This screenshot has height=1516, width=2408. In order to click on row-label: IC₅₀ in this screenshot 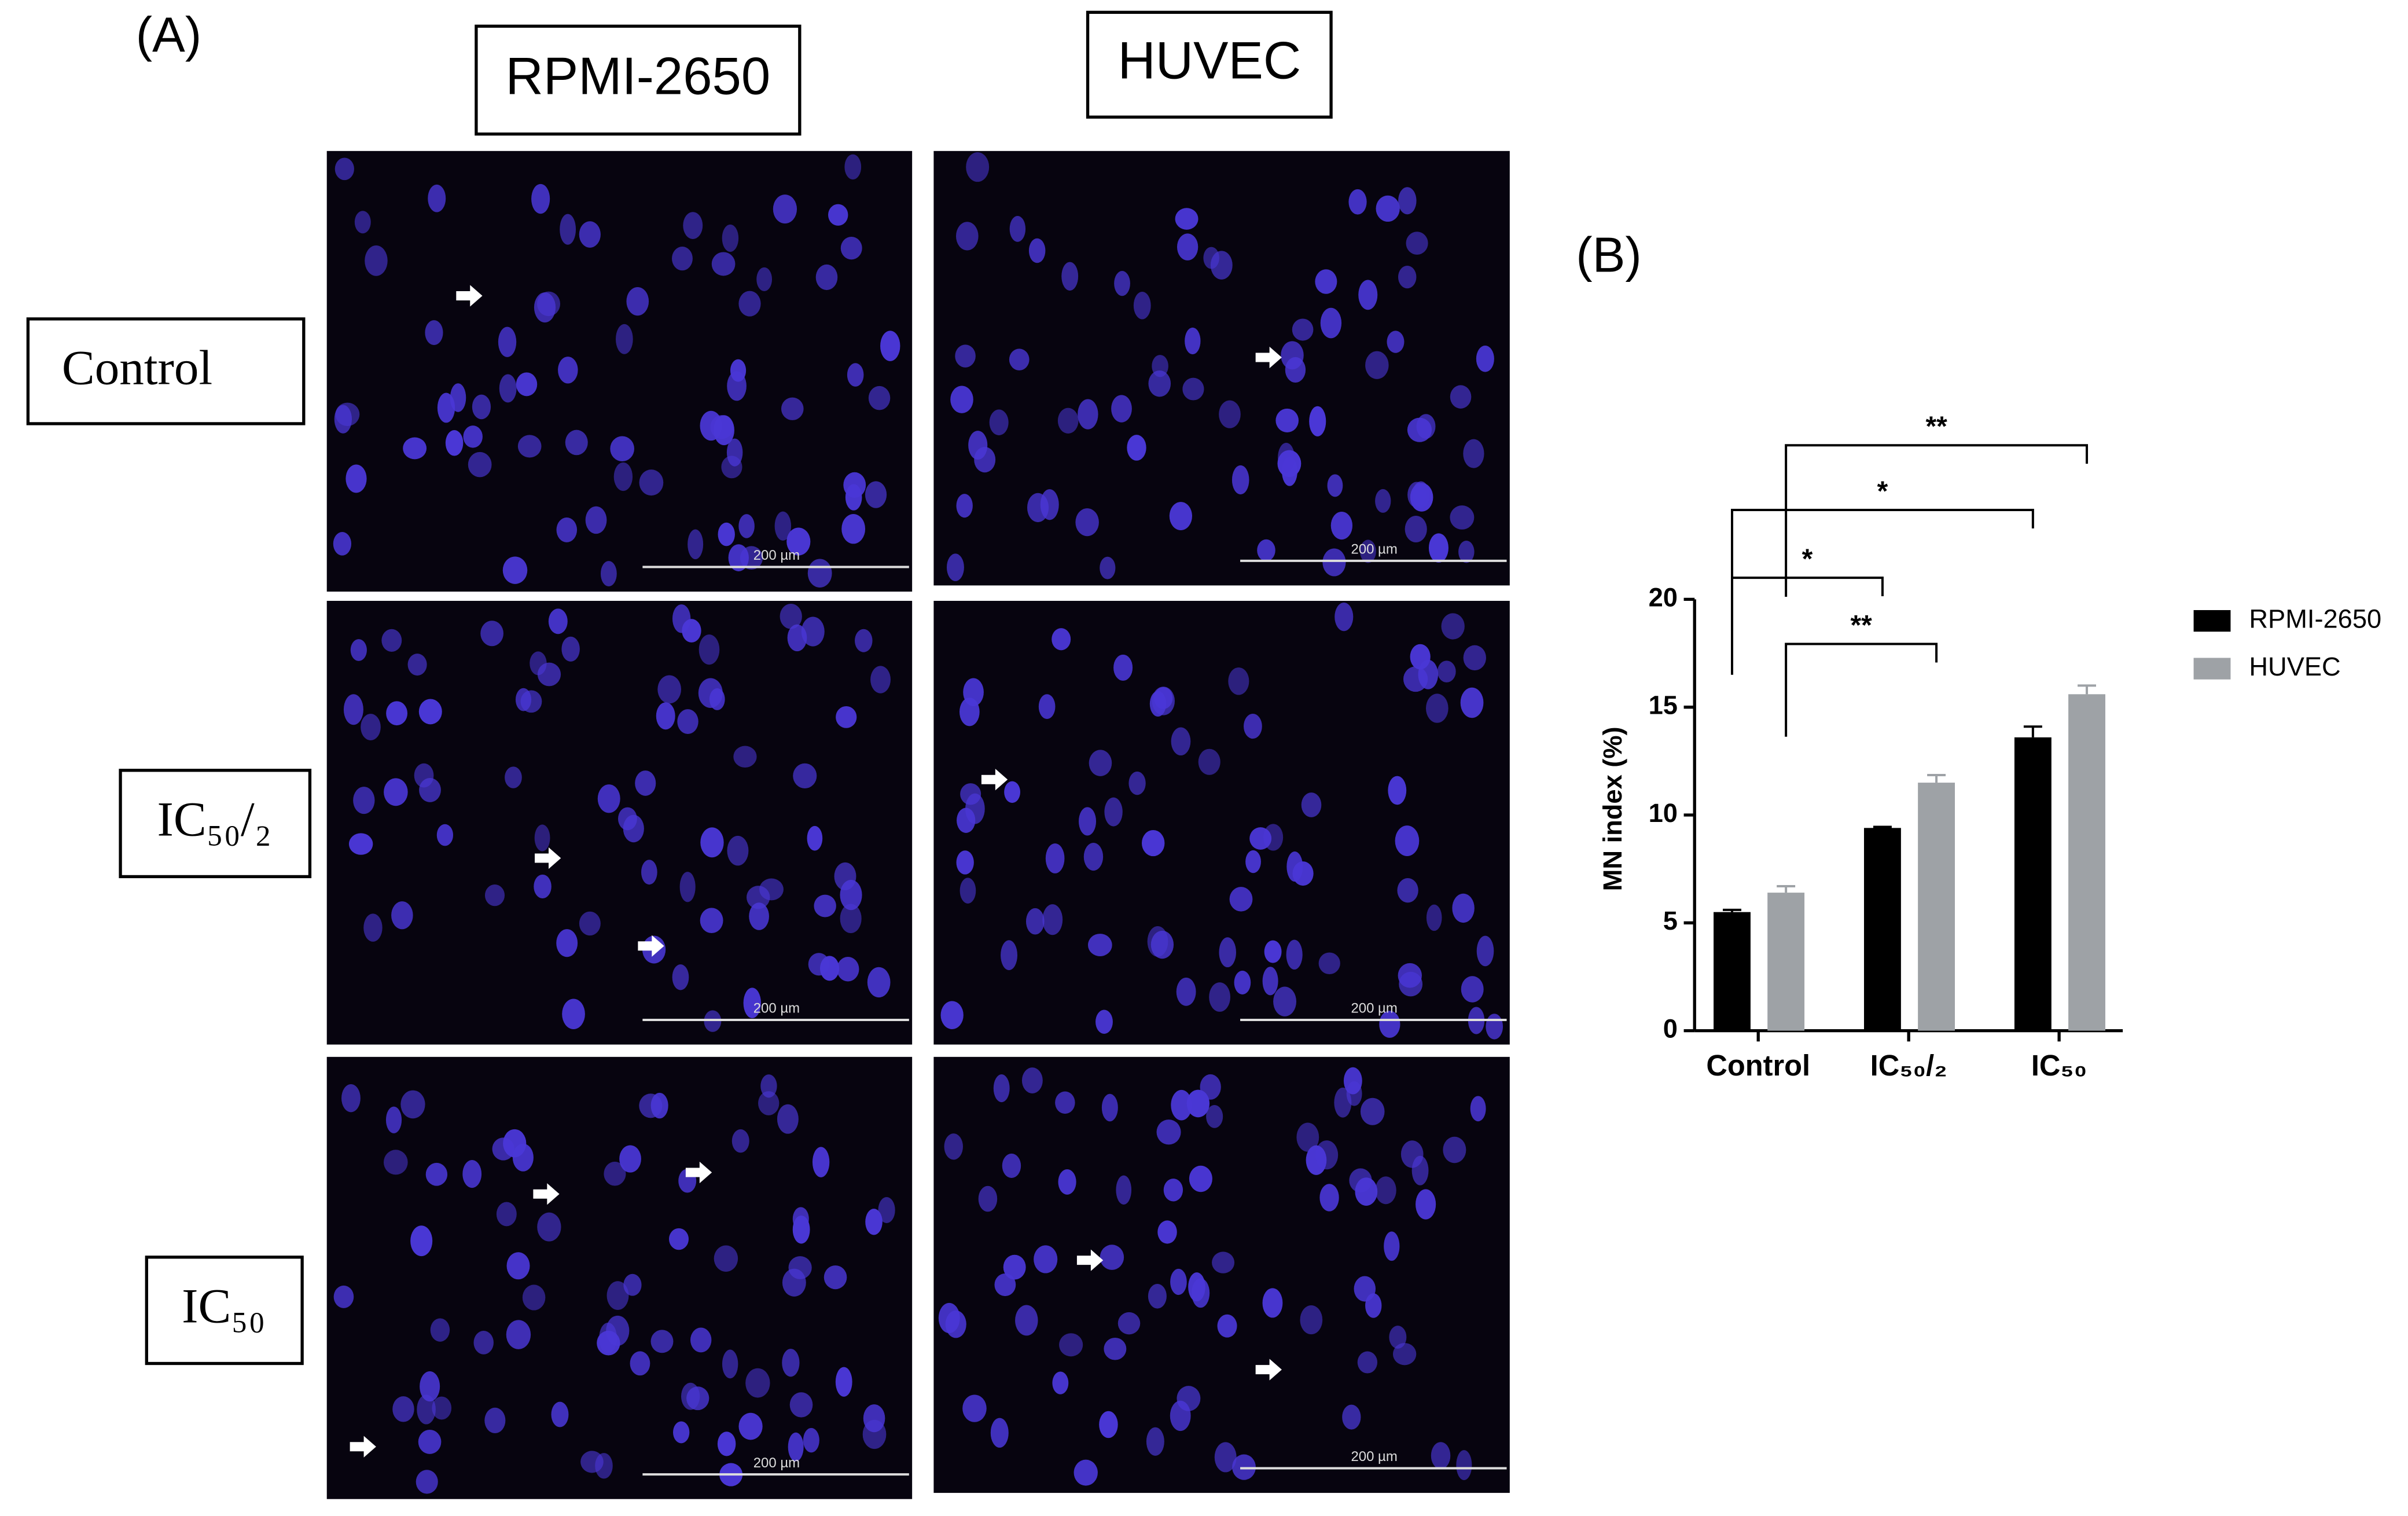, I will do `click(224, 1306)`.